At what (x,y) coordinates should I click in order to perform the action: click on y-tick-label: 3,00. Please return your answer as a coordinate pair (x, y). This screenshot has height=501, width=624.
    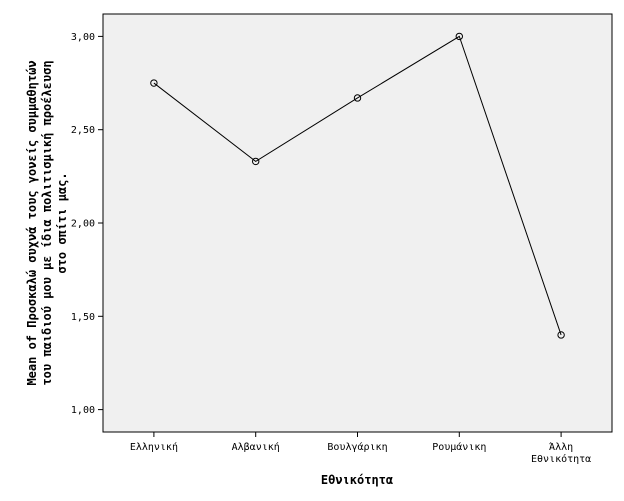
    Looking at the image, I should click on (83, 37).